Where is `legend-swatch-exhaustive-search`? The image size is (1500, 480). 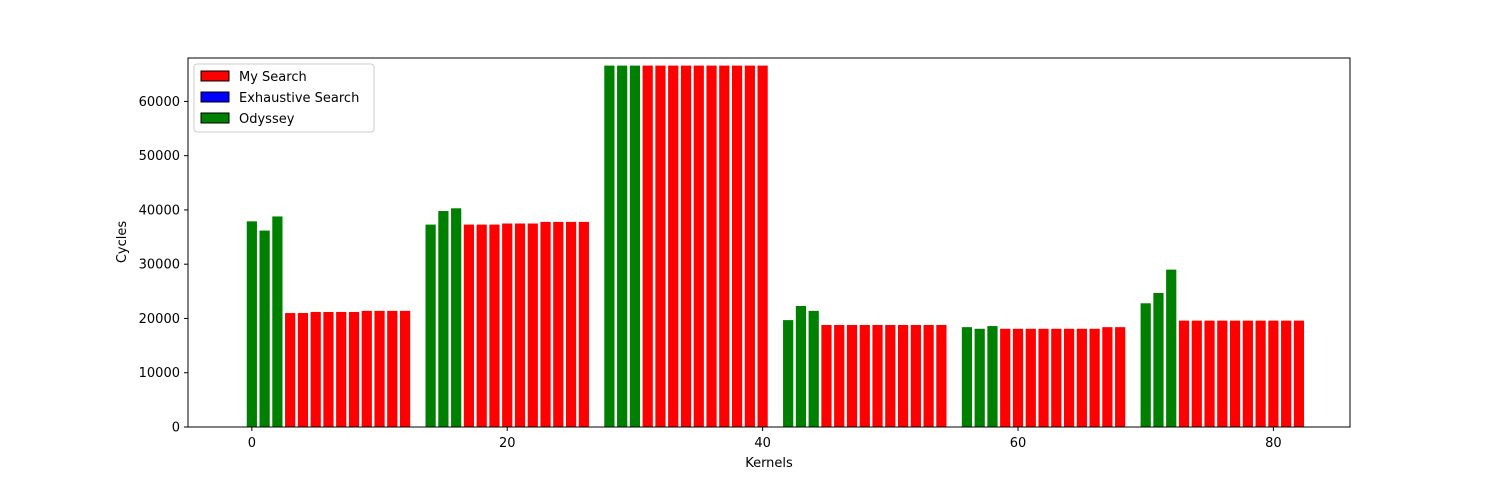
legend-swatch-exhaustive-search is located at coordinates (215, 97).